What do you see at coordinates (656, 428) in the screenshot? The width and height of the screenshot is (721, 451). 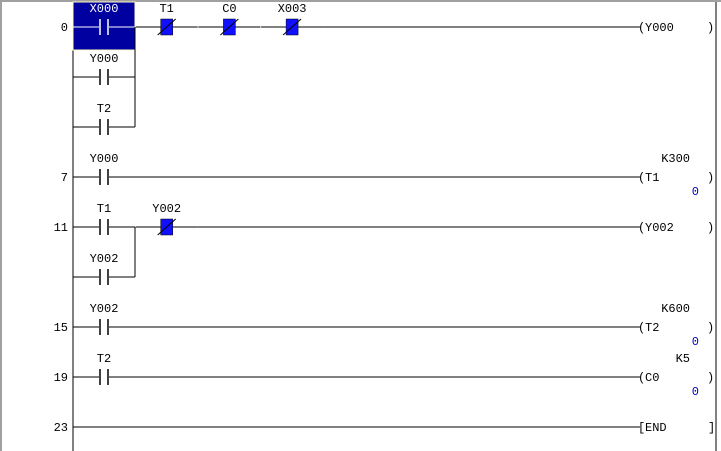 I see `coil-label: END` at bounding box center [656, 428].